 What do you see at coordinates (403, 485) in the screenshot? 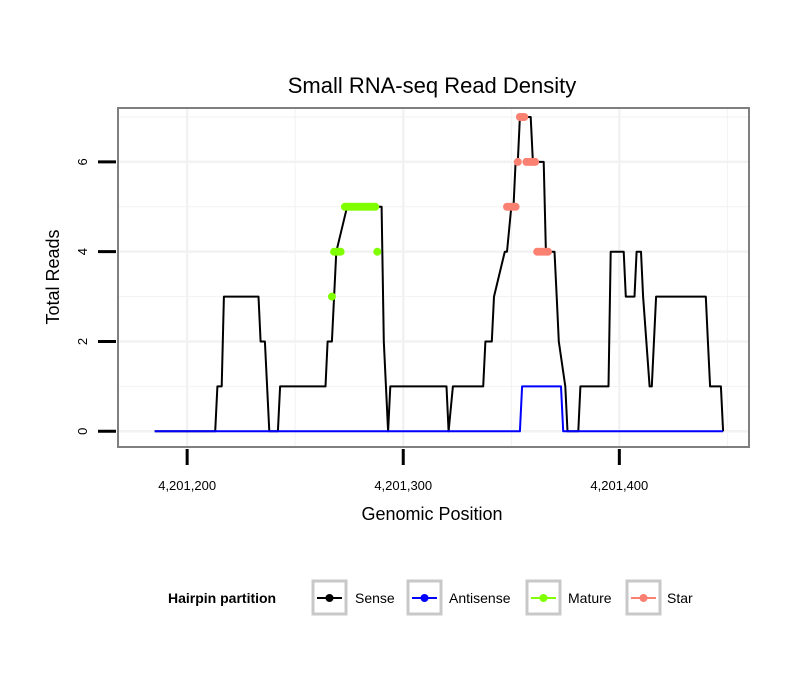
I see `x-tick-label: 4,201,300` at bounding box center [403, 485].